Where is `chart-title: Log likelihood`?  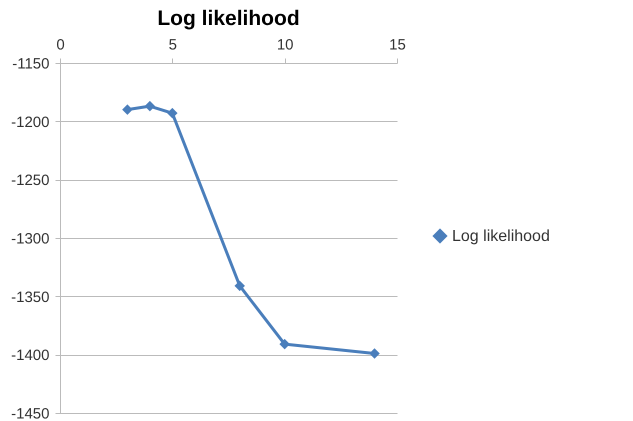
chart-title: Log likelihood is located at coordinates (228, 18).